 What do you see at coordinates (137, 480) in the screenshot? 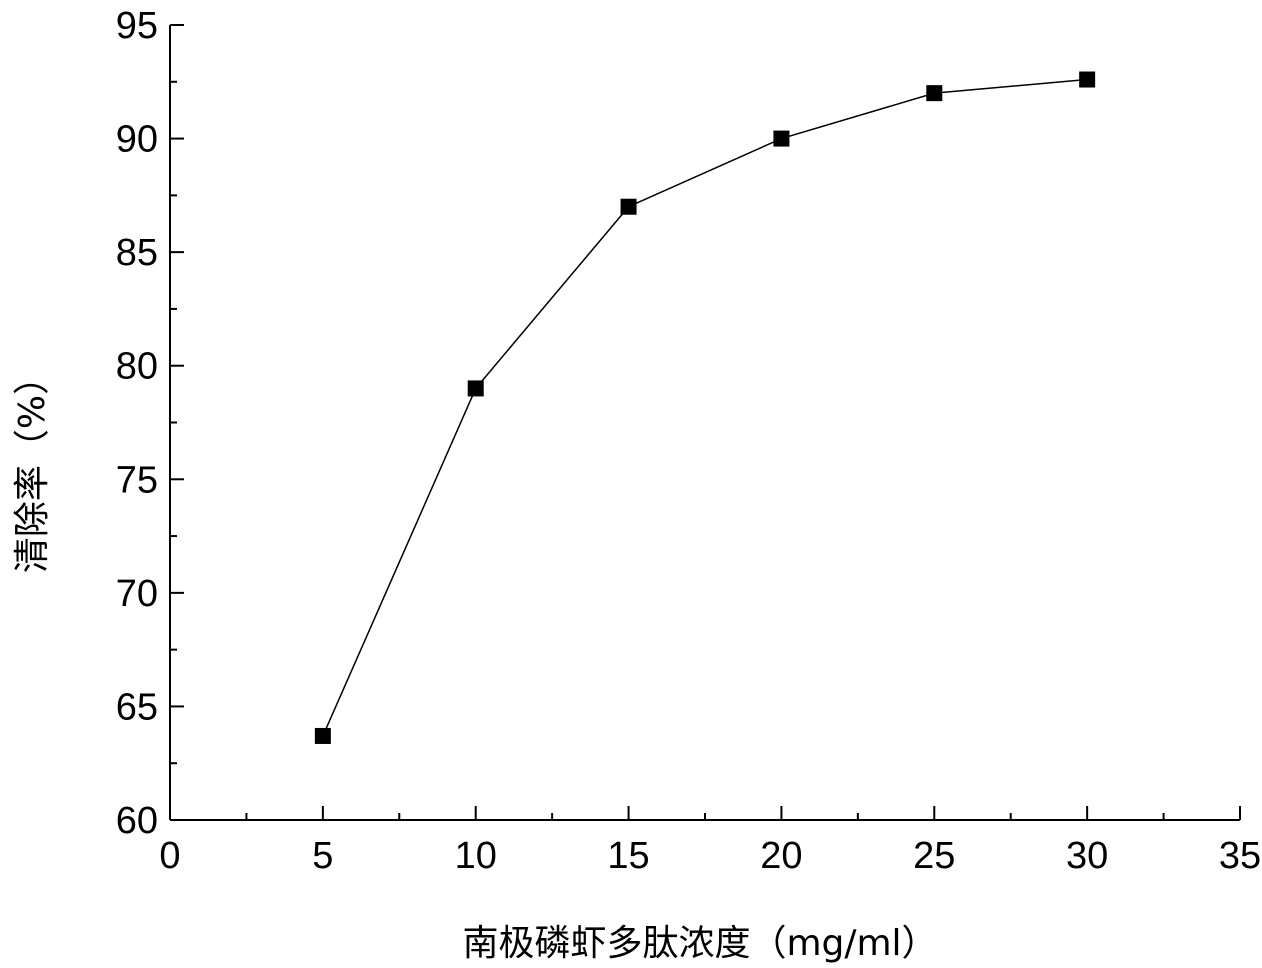
I see `y-tick-label: 75` at bounding box center [137, 480].